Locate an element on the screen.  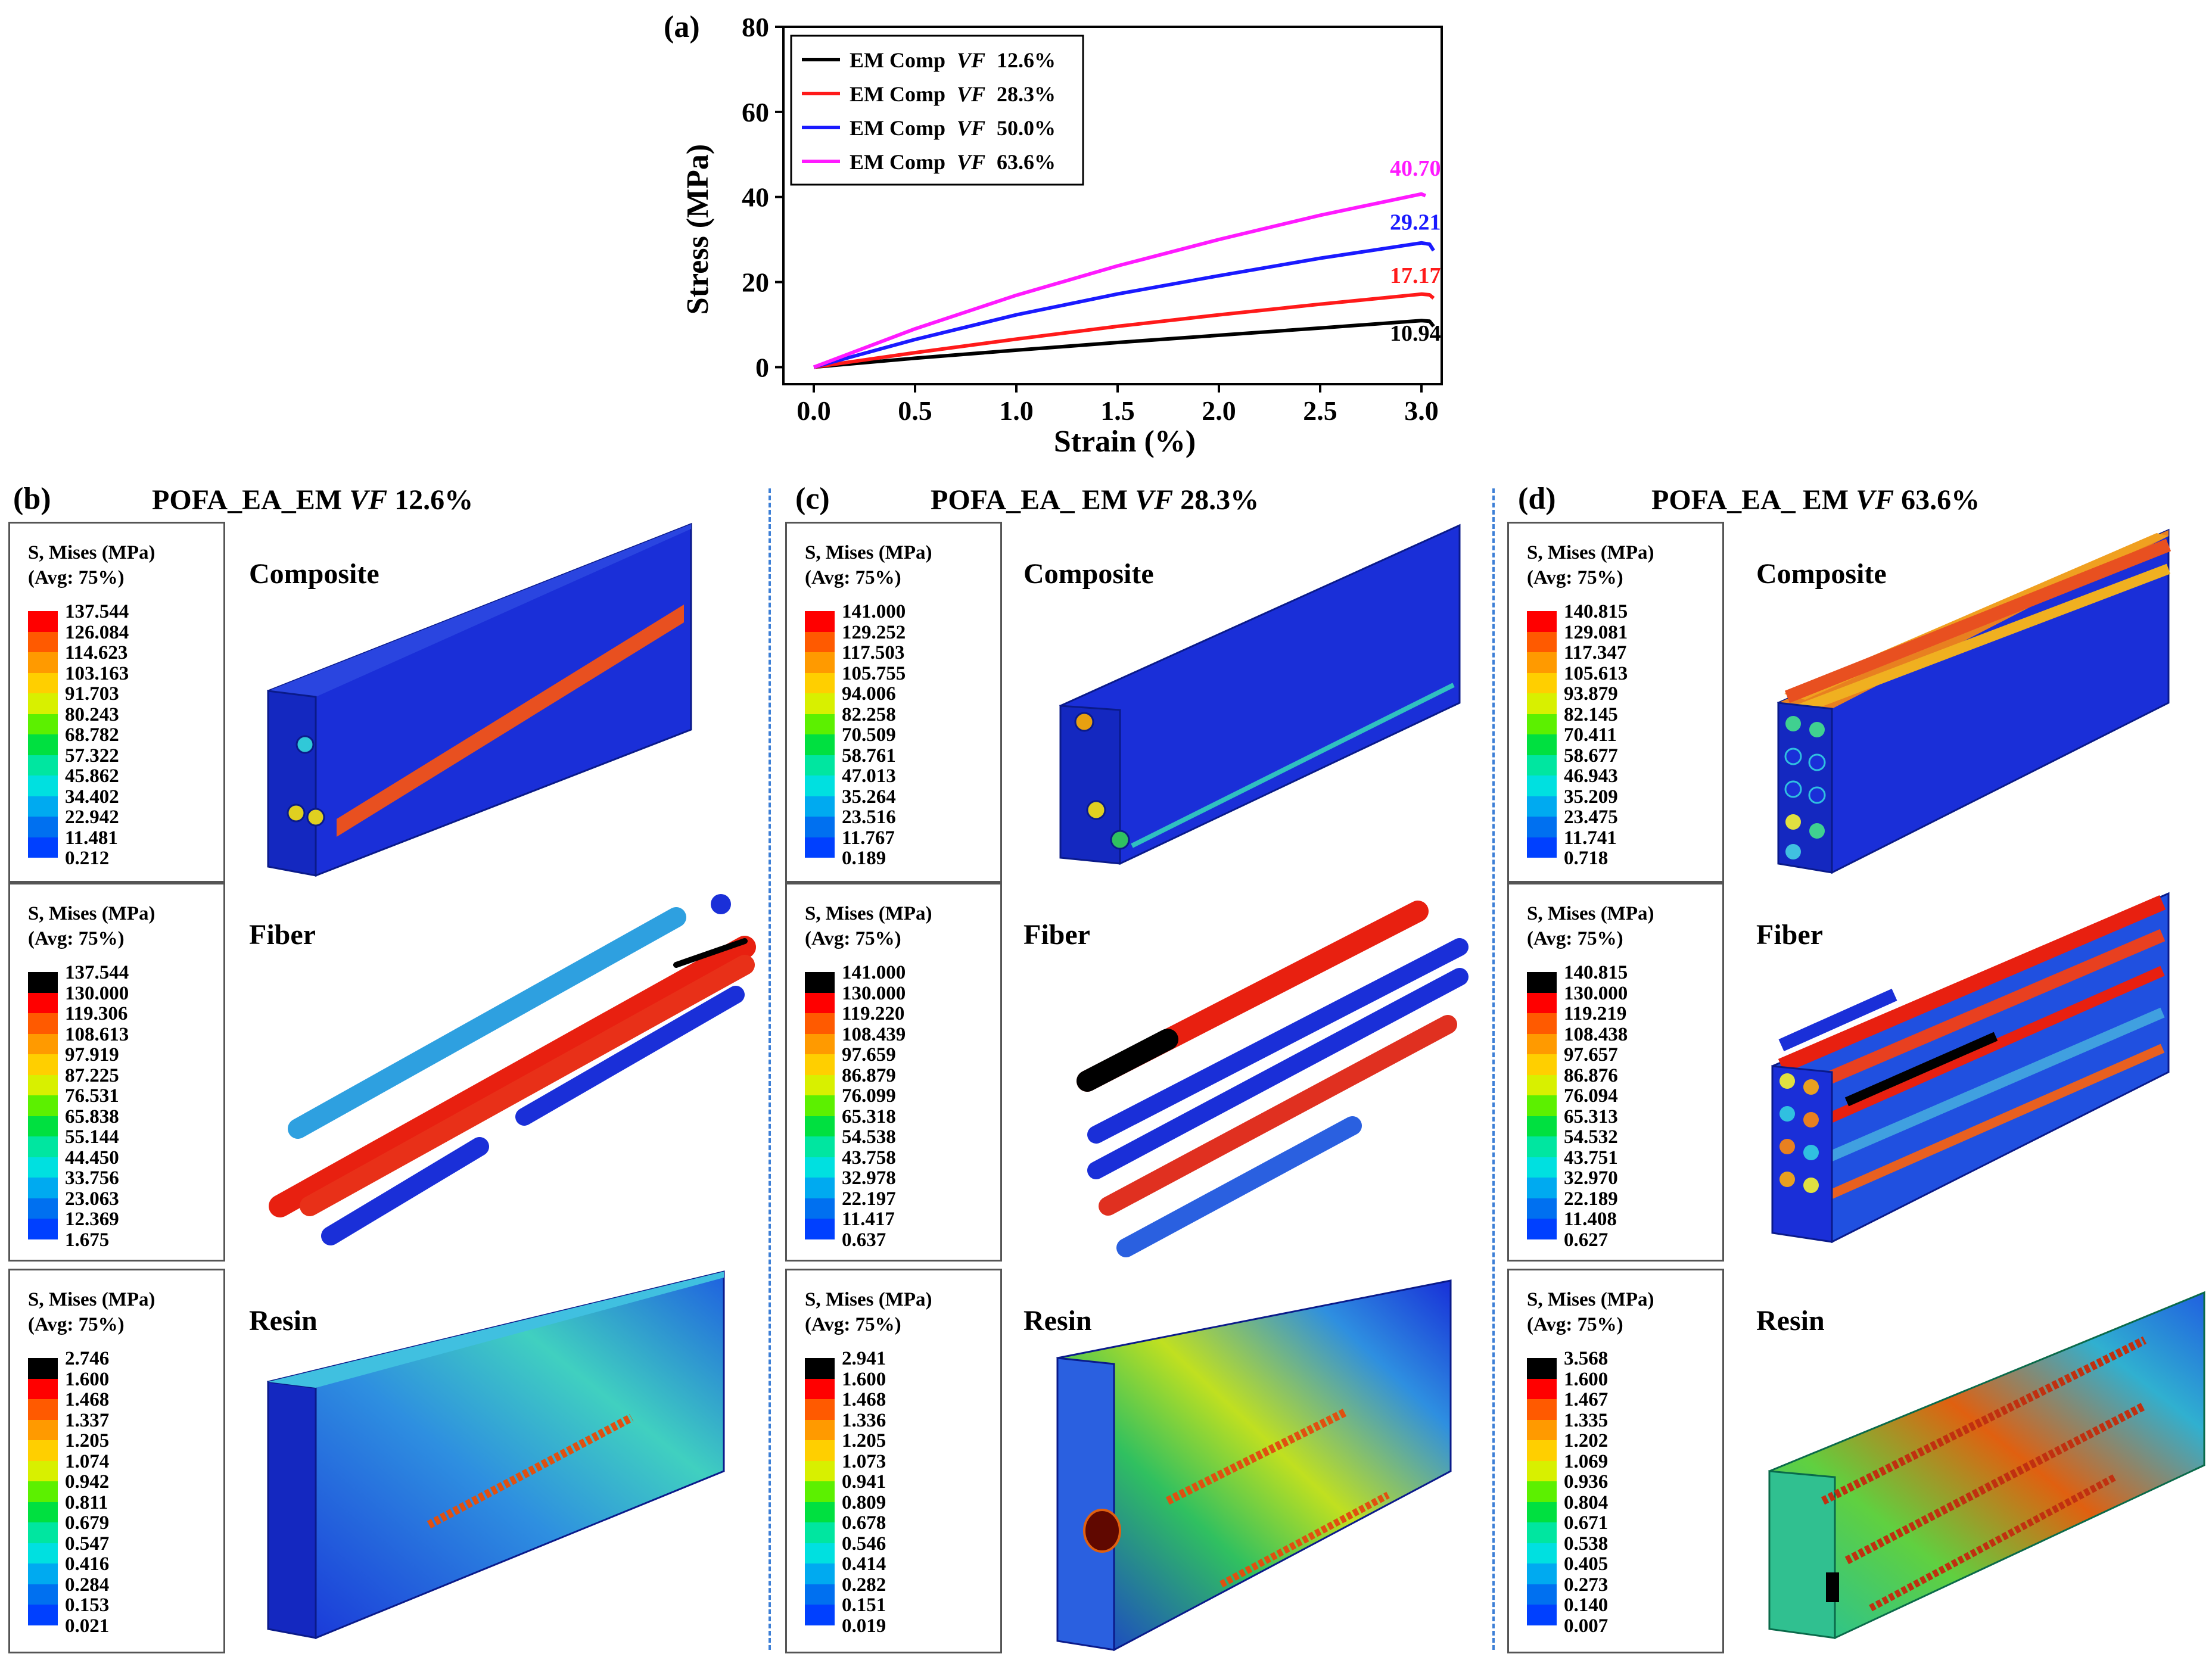
legend-value: 0.546 is located at coordinates (864, 1544).